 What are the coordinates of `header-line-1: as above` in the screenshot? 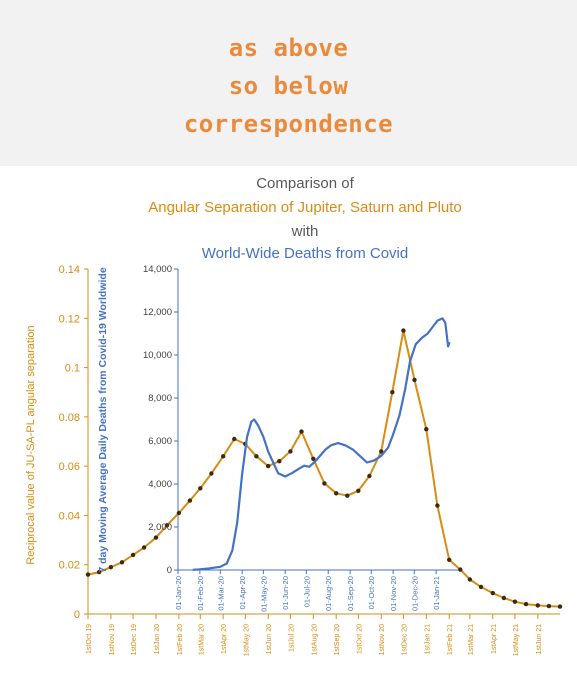 It's located at (288, 48).